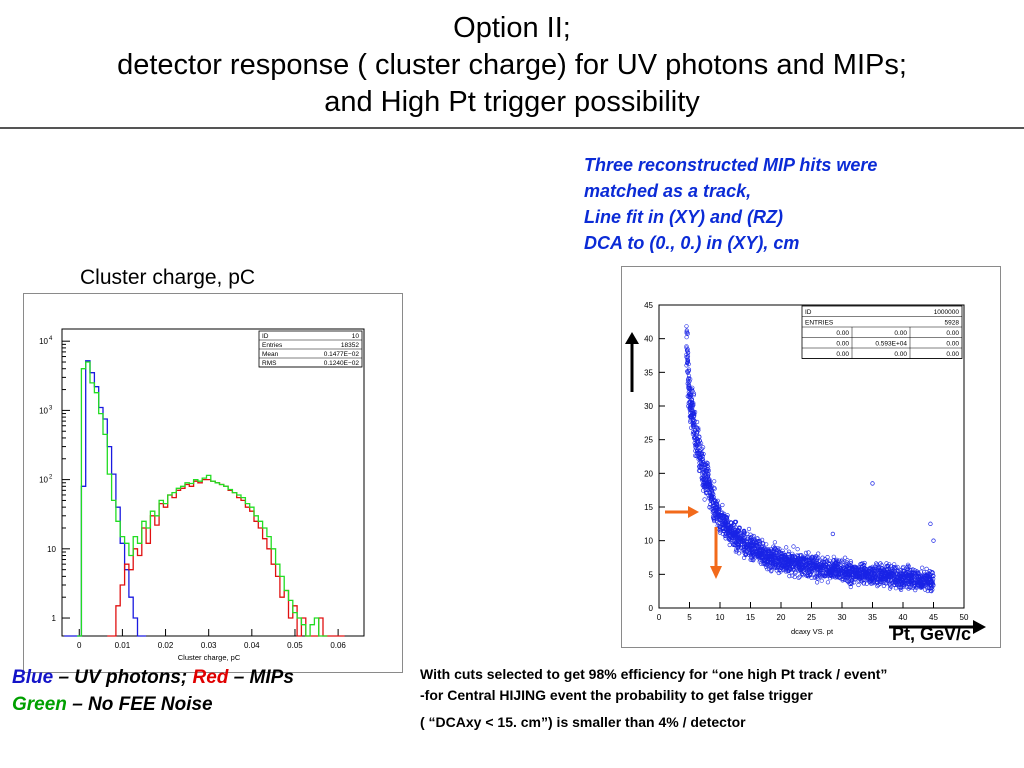  What do you see at coordinates (261, 677) in the screenshot?
I see `legend-red-desc: – MIPs` at bounding box center [261, 677].